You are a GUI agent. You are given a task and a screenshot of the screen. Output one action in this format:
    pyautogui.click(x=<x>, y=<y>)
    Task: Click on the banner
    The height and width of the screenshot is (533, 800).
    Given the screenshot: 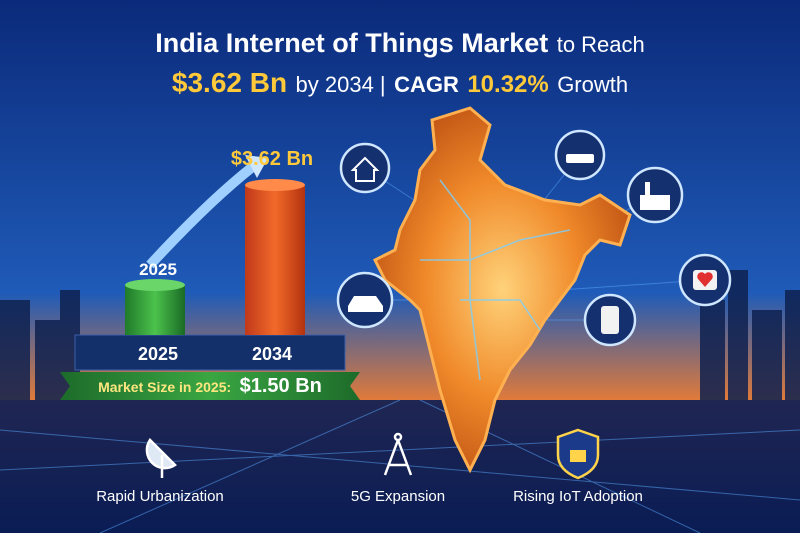 What is the action you would take?
    pyautogui.click(x=210, y=386)
    